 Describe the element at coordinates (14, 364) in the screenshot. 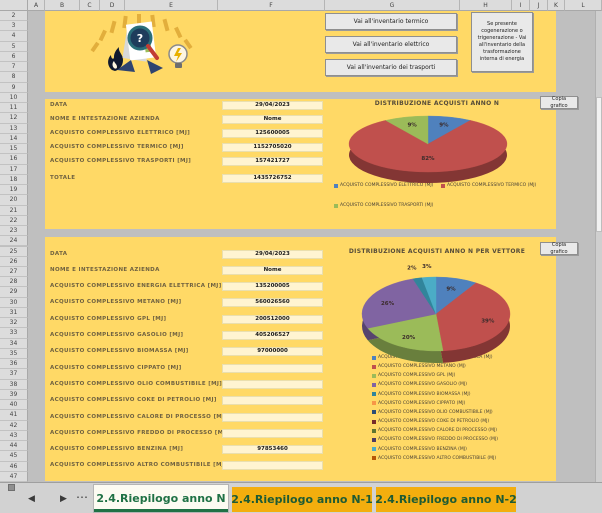

I see `row-header-36: 36` at that location.